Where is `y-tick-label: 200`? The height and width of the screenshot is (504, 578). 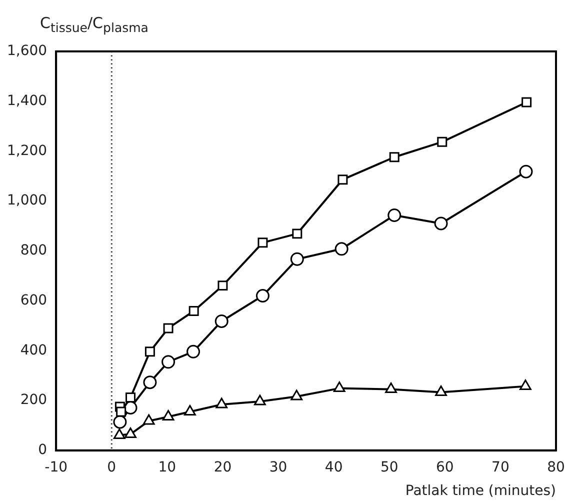 y-tick-label: 200 is located at coordinates (34, 400).